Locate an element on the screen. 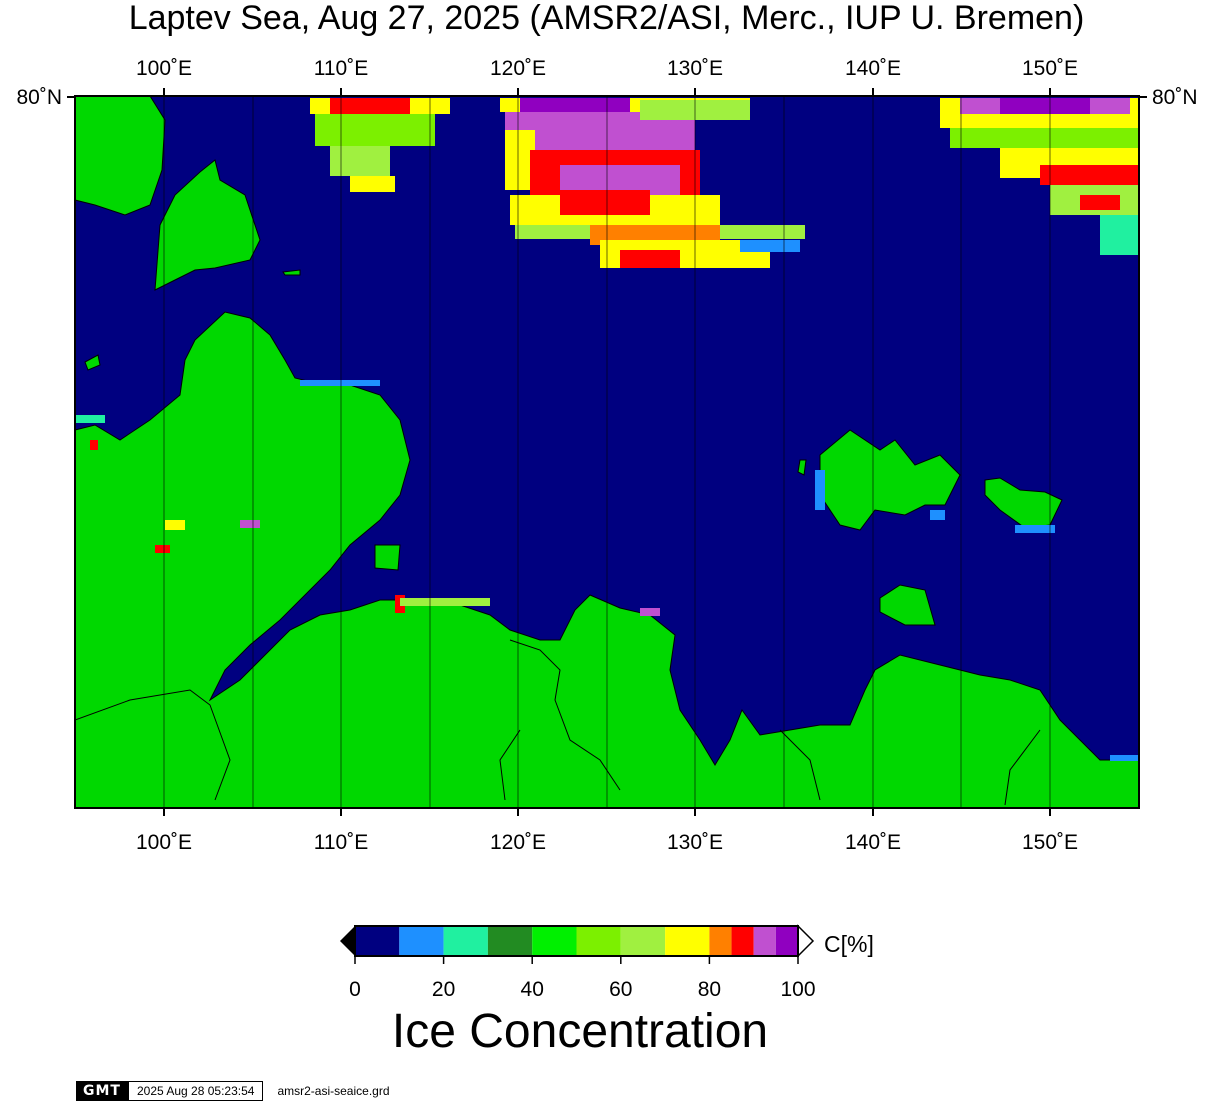 Image resolution: width=1213 pixels, height=1104 pixels. colorbar-over-triangle is located at coordinates (806, 941).